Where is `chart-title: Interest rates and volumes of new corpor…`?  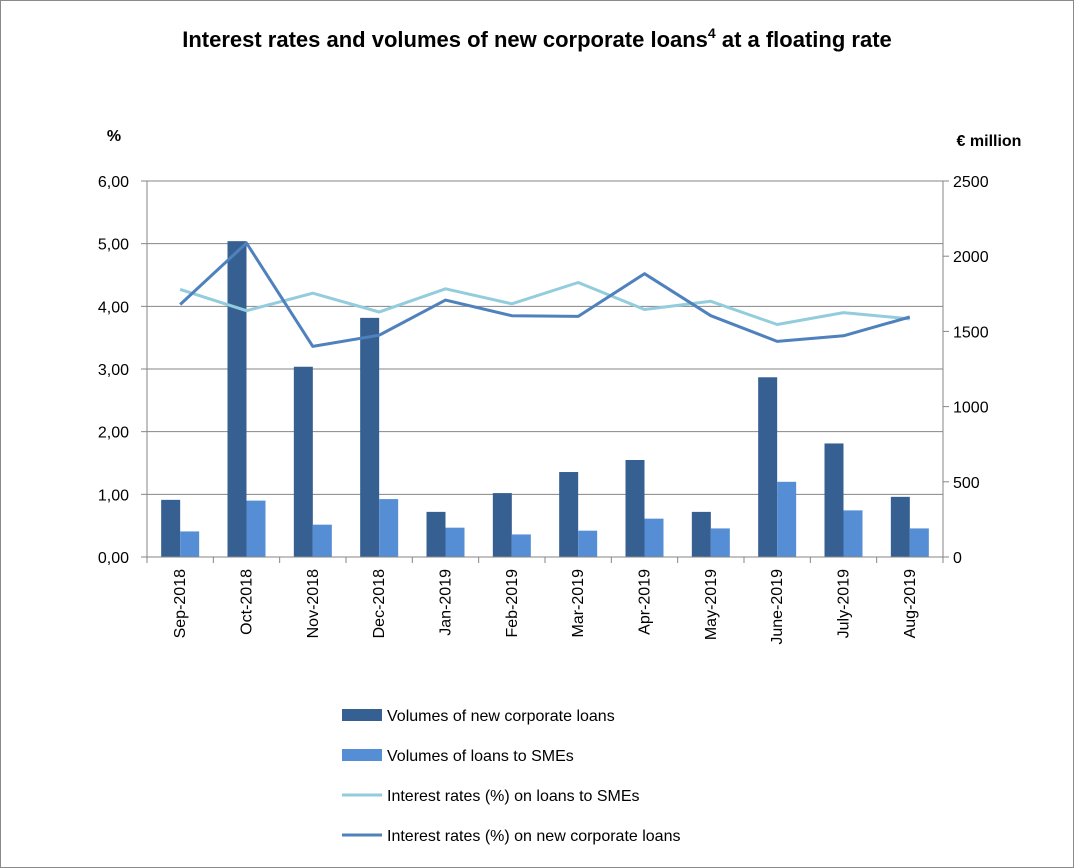 chart-title: Interest rates and volumes of new corpor… is located at coordinates (537, 38).